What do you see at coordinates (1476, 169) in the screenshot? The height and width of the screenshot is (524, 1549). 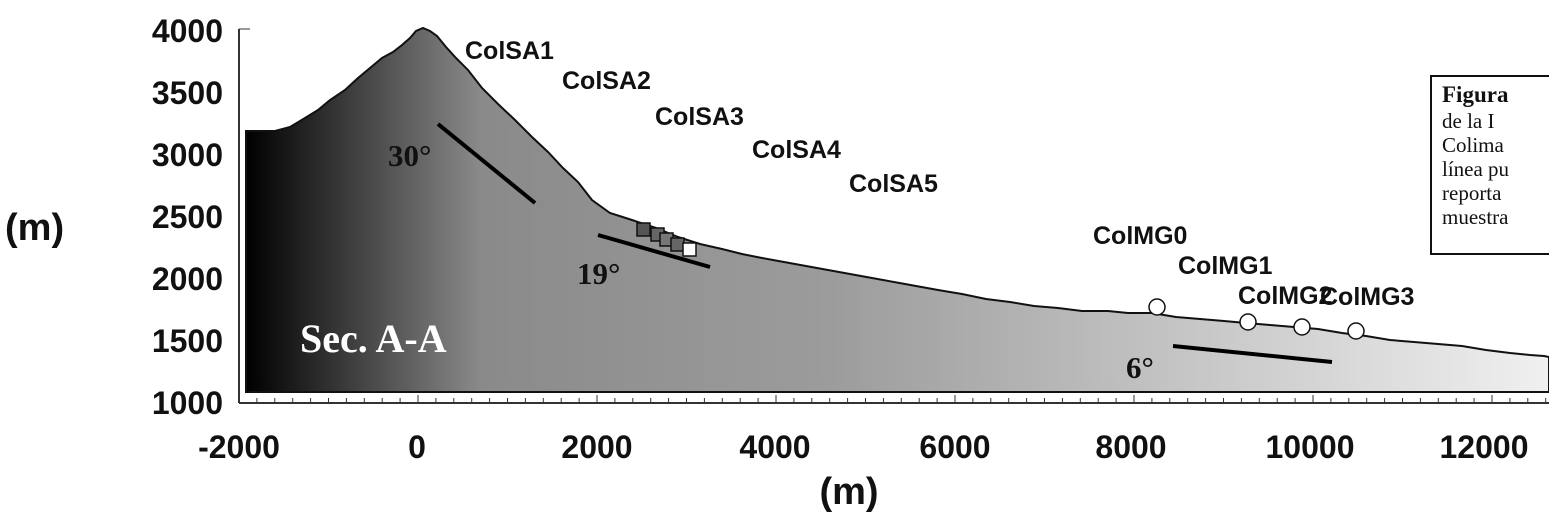 I see `caption-line-3: línea pu` at bounding box center [1476, 169].